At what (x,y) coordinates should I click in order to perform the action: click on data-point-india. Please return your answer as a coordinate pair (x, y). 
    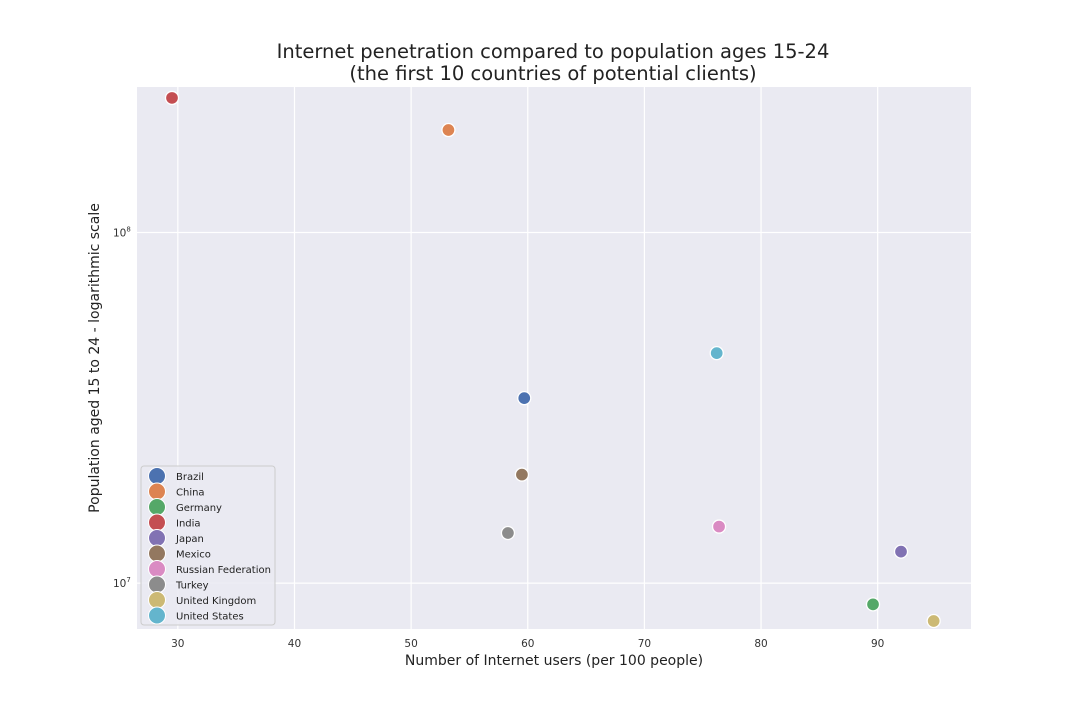
    Looking at the image, I should click on (172, 98).